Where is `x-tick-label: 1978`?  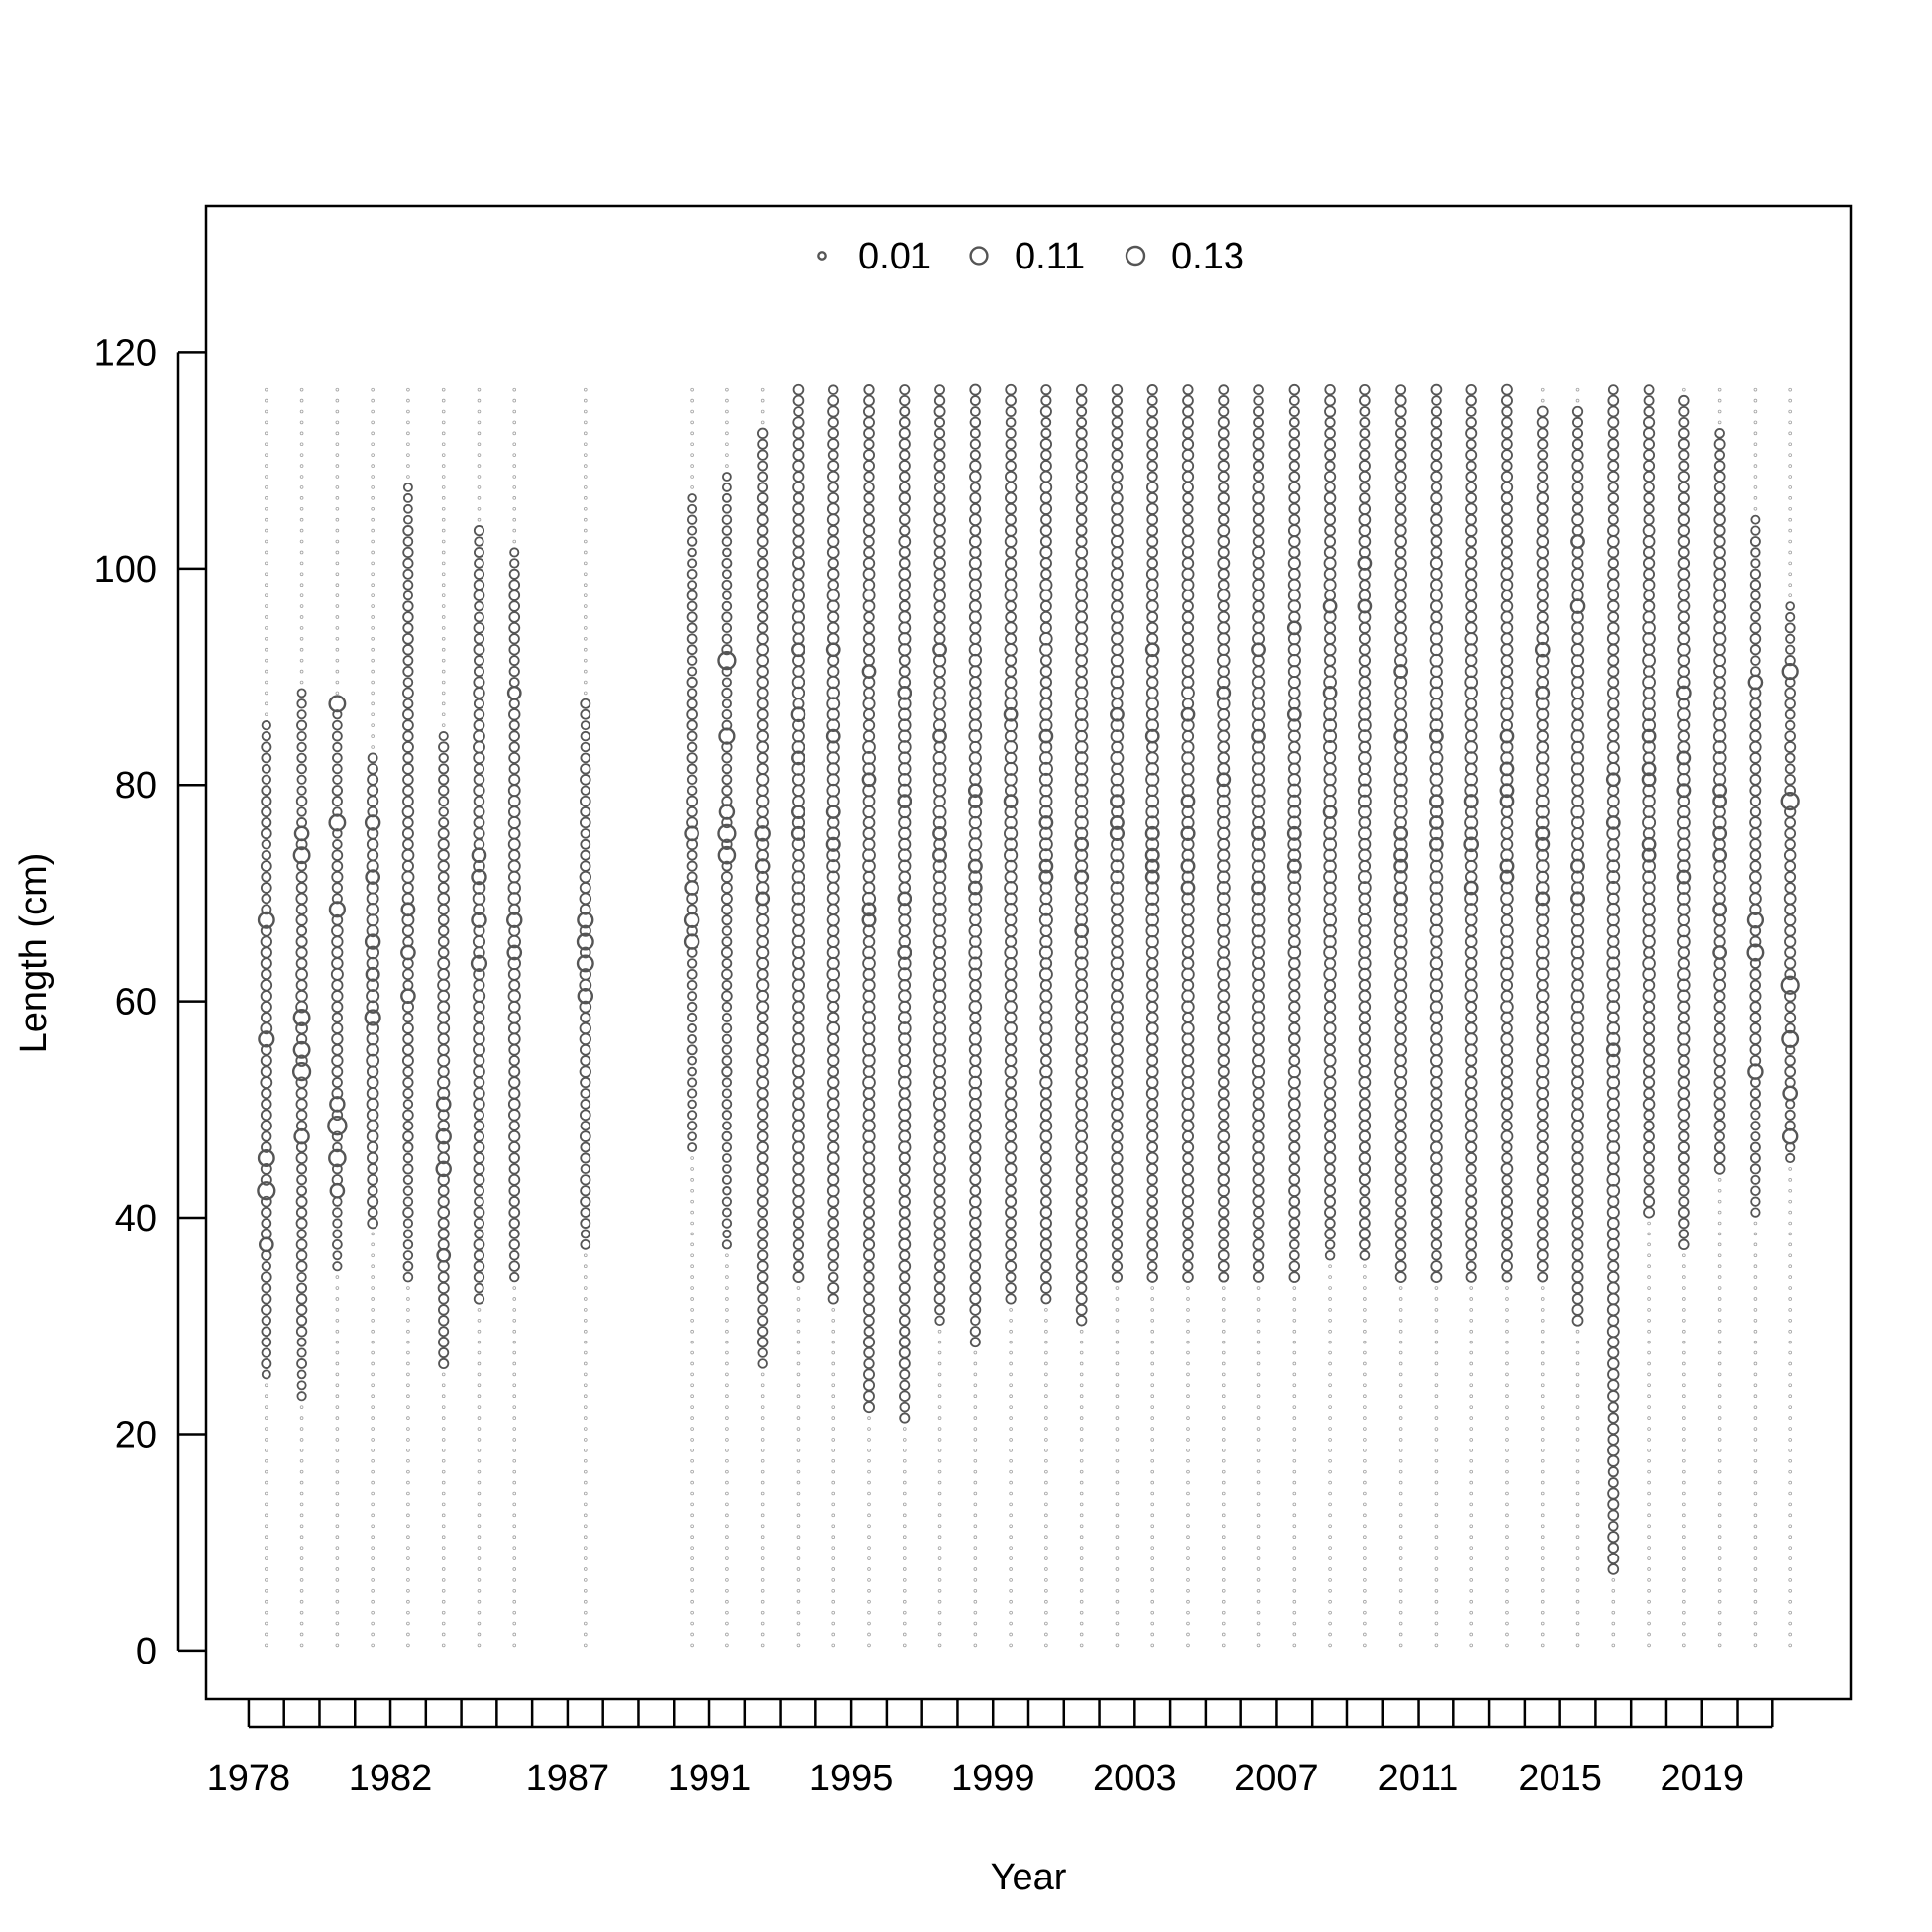 x-tick-label: 1978 is located at coordinates (249, 1778).